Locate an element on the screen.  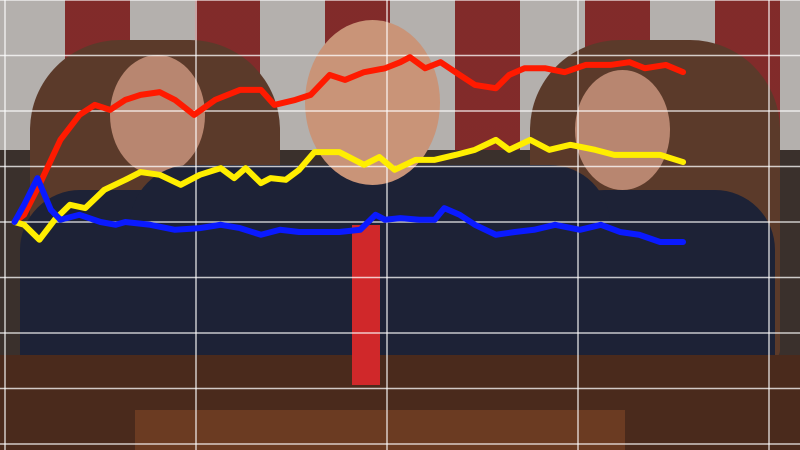
left-face is located at coordinates (157, 115).